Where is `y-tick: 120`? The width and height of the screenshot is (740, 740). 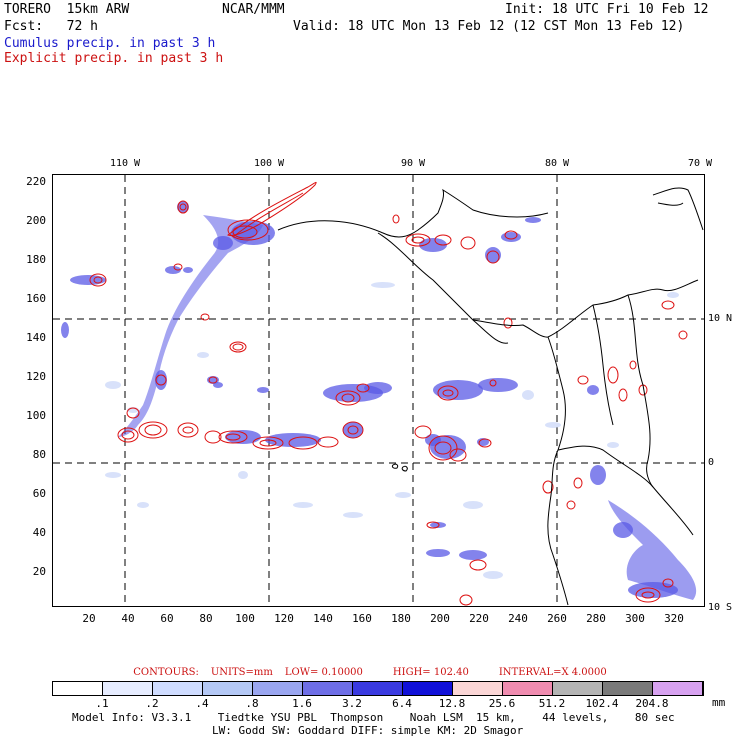 y-tick: 120 is located at coordinates (36, 376).